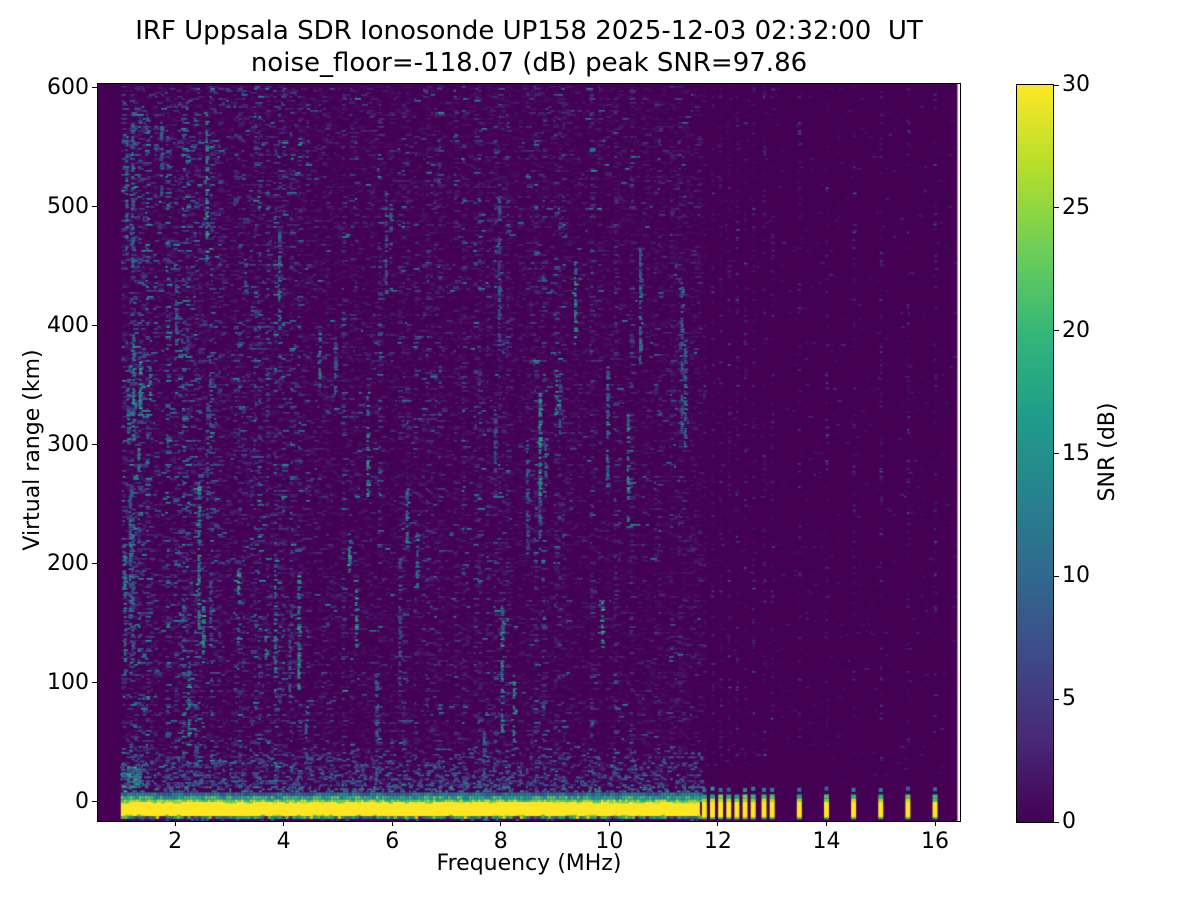  I want to click on x-tick-label: 10, so click(609, 841).